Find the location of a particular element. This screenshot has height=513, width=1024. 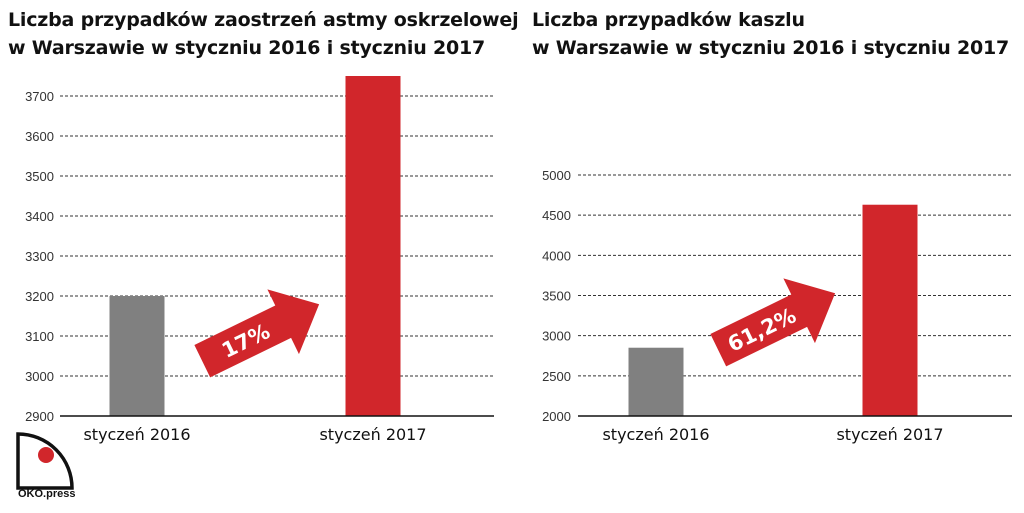

asthma-category-label-2016: styczeń 2016 is located at coordinates (136, 434).